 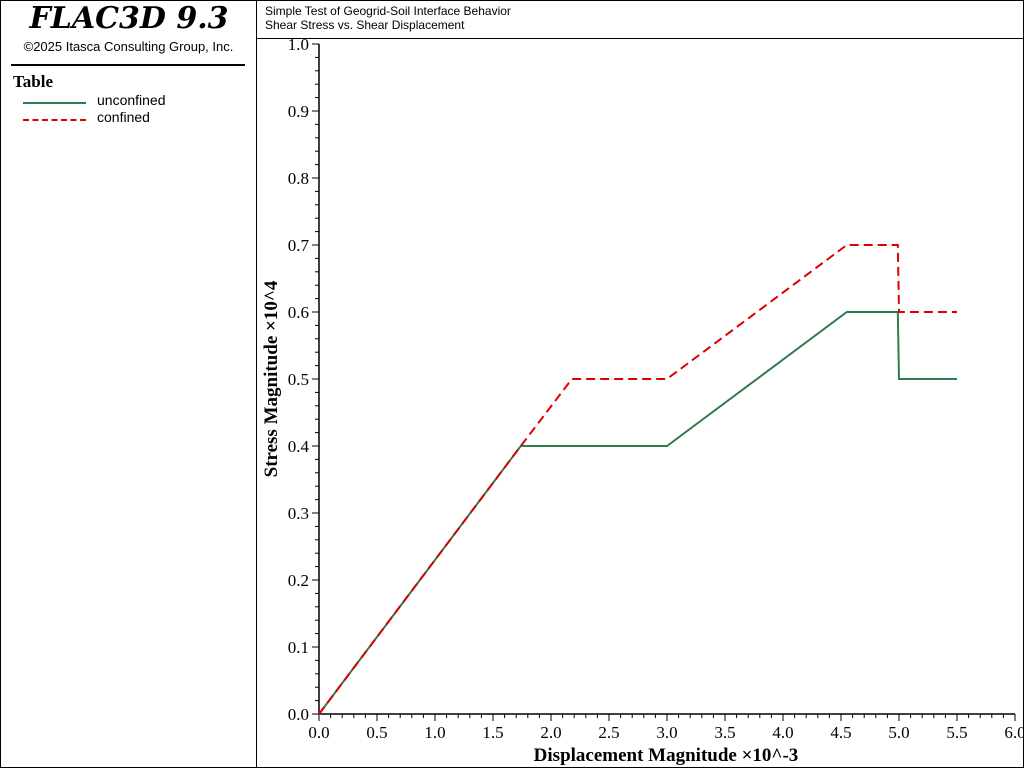 What do you see at coordinates (299, 446) in the screenshot?
I see `y-tick-label: 0.4` at bounding box center [299, 446].